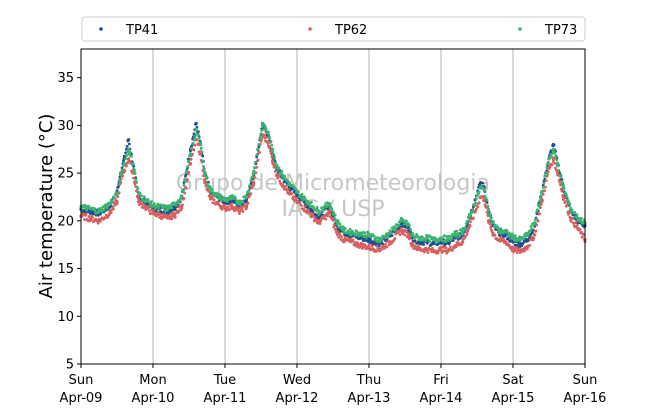 The image size is (650, 409). I want to click on y-tick-label-30: 30, so click(65, 126).